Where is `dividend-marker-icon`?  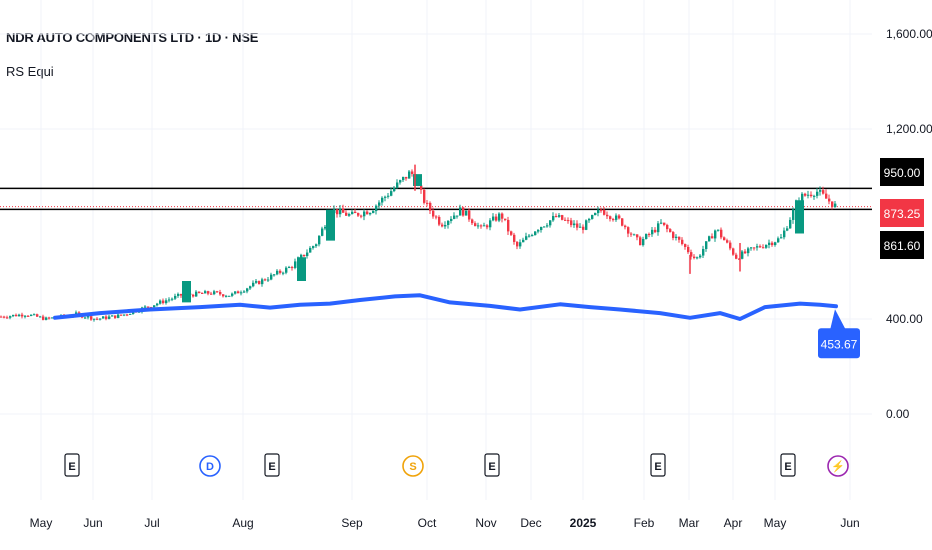 dividend-marker-icon is located at coordinates (210, 466).